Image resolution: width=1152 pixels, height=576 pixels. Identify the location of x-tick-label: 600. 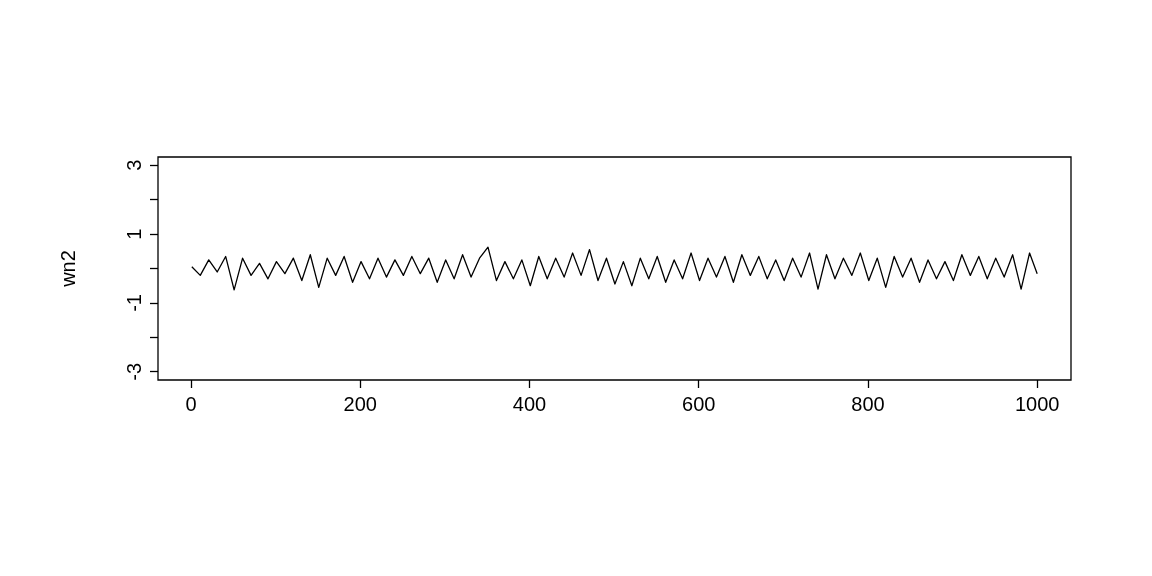
(699, 404).